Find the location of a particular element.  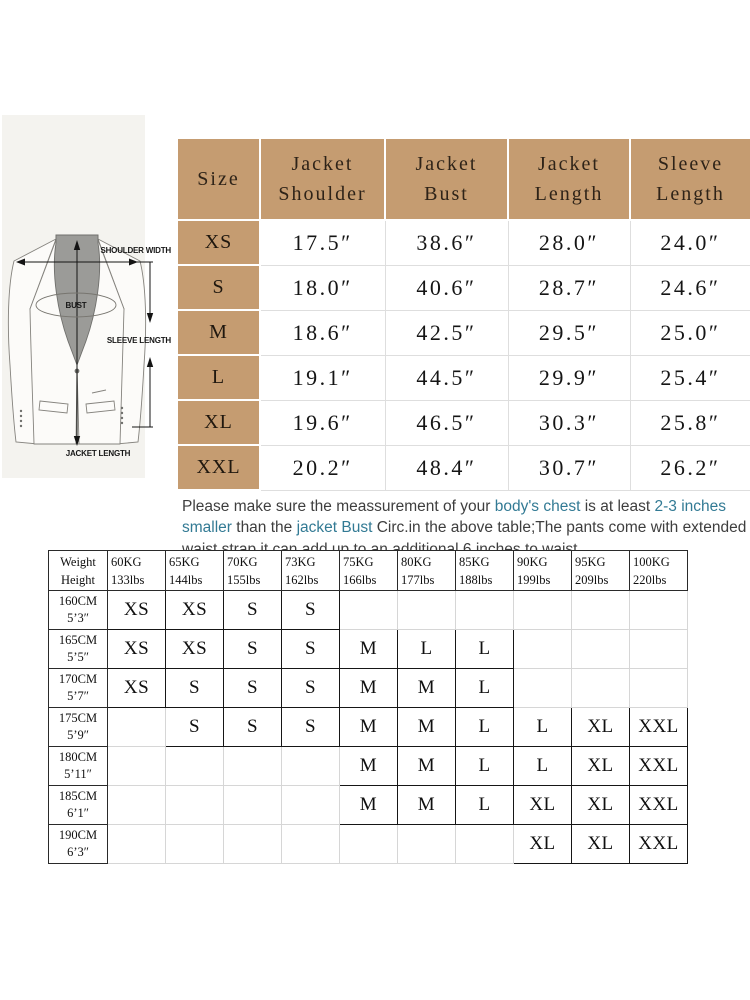

note-highlight: jacket Bust is located at coordinates (334, 527).